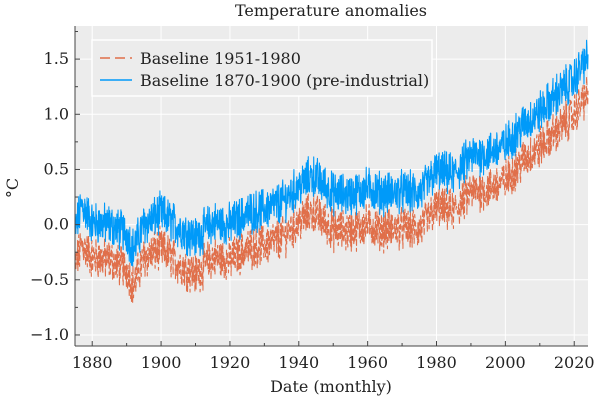  I want to click on x-tick-label: 1900, so click(161, 362).